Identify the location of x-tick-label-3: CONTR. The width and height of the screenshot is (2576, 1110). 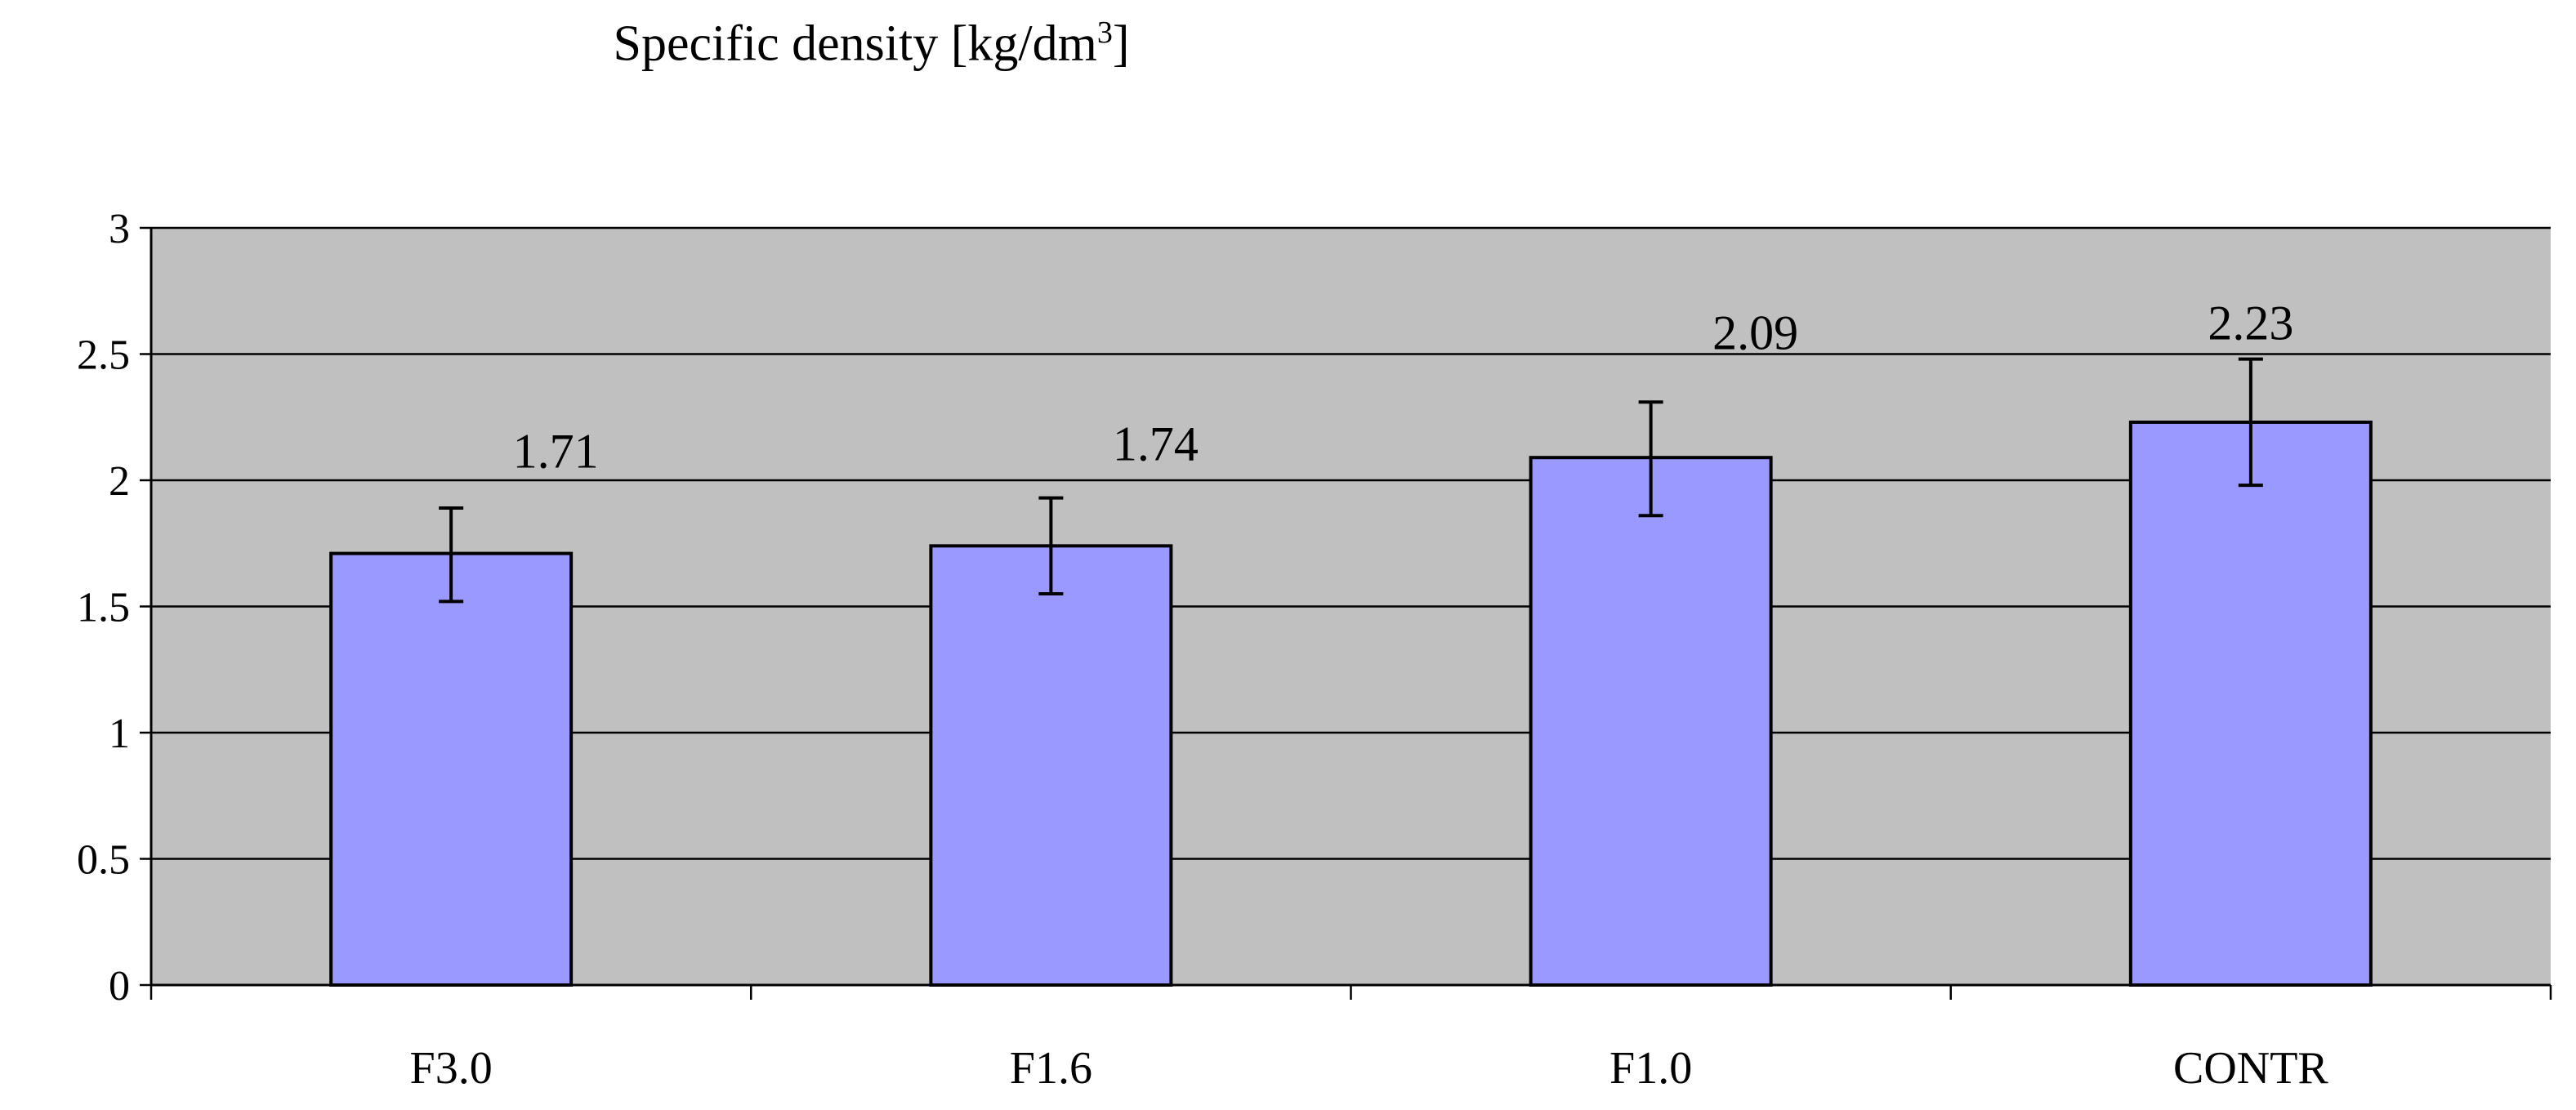
(2251, 1068).